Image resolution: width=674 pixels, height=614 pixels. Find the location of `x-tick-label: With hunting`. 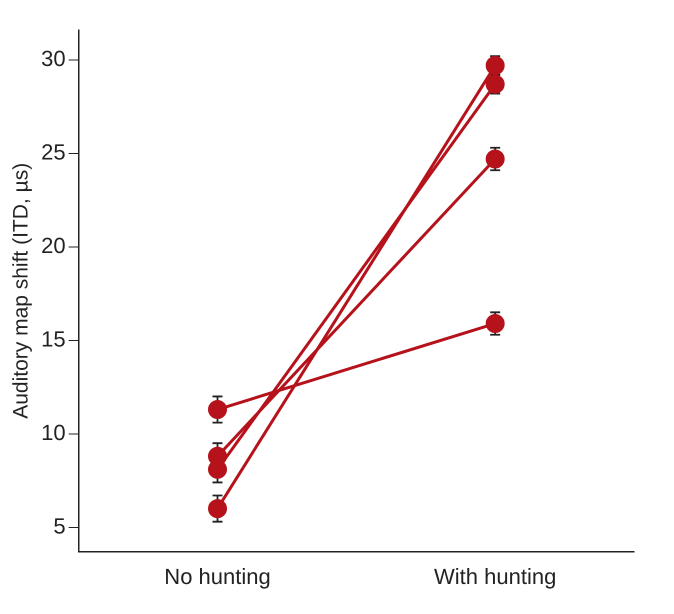

x-tick-label: With hunting is located at coordinates (495, 576).